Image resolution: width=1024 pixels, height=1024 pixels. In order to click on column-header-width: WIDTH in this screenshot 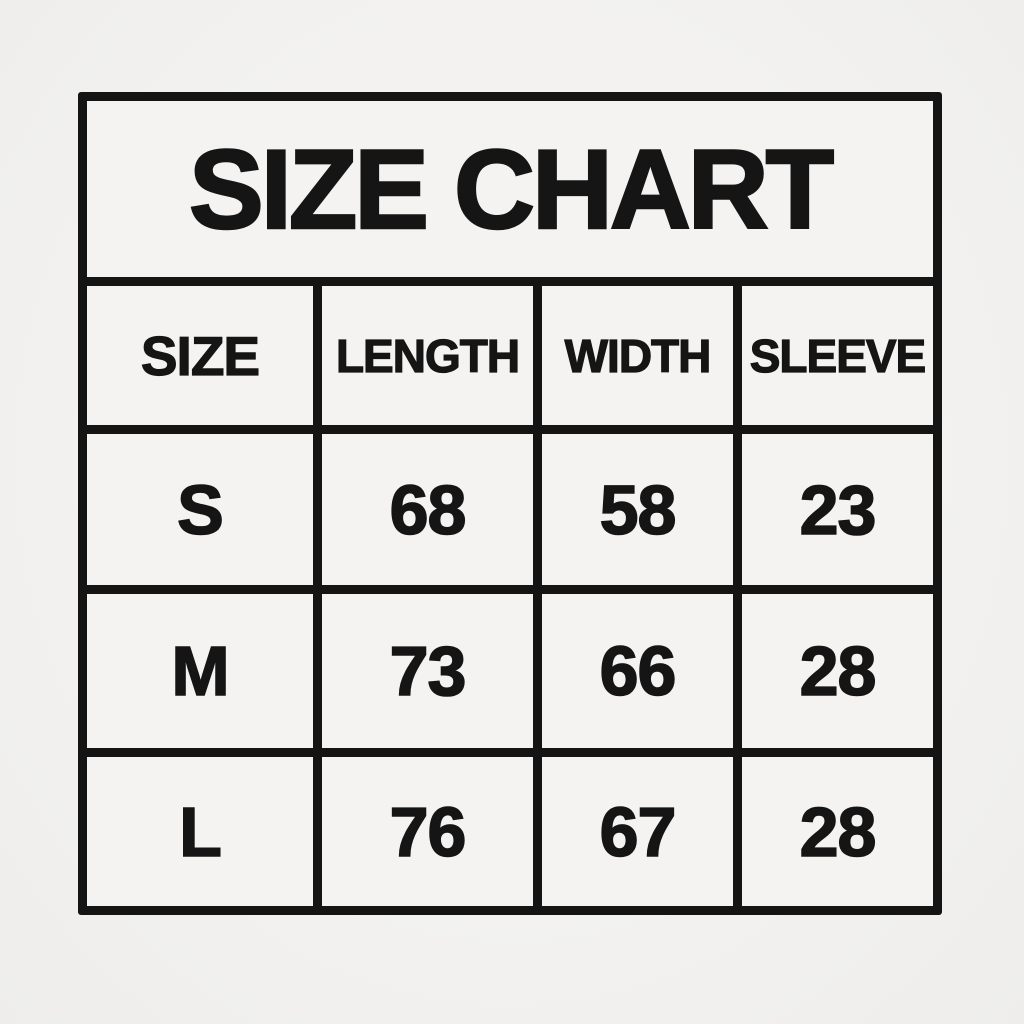, I will do `click(637, 355)`.